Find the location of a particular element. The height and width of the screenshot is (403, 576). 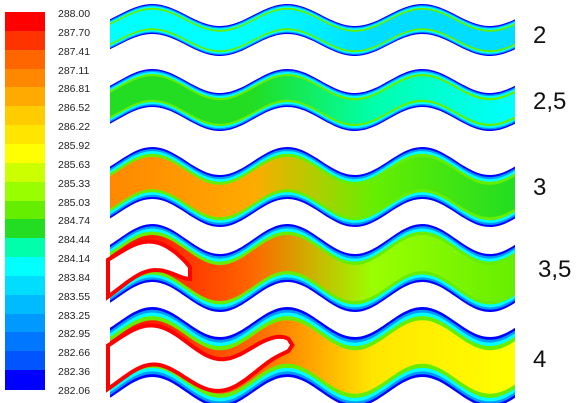

colorbar-tick-label: 285.33 is located at coordinates (74, 183).